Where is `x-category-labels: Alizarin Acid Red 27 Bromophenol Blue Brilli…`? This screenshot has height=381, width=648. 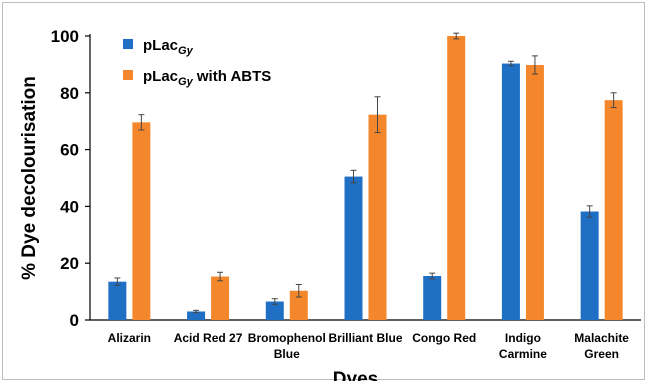 x-category-labels: Alizarin Acid Red 27 Bromophenol Blue Brilli… is located at coordinates (369, 346).